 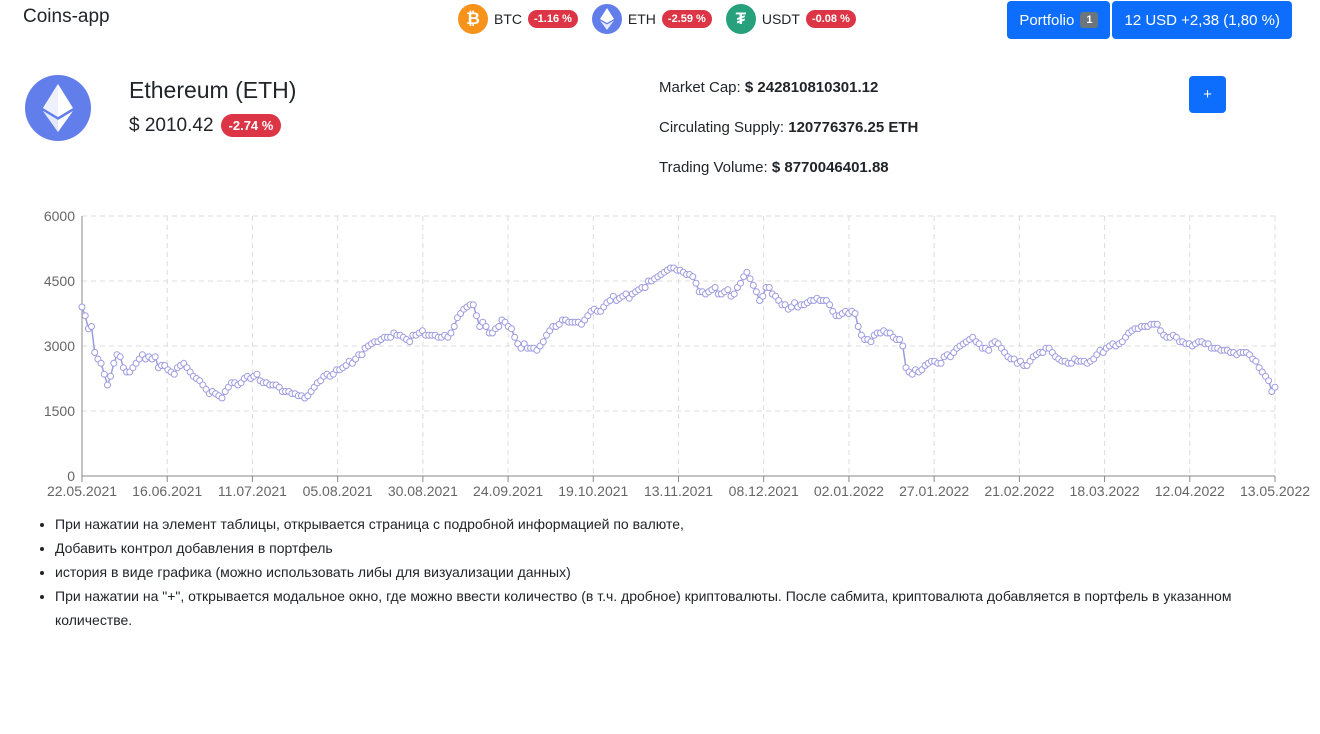 What do you see at coordinates (167, 491) in the screenshot?
I see `x-tick-label: 16.06.2021` at bounding box center [167, 491].